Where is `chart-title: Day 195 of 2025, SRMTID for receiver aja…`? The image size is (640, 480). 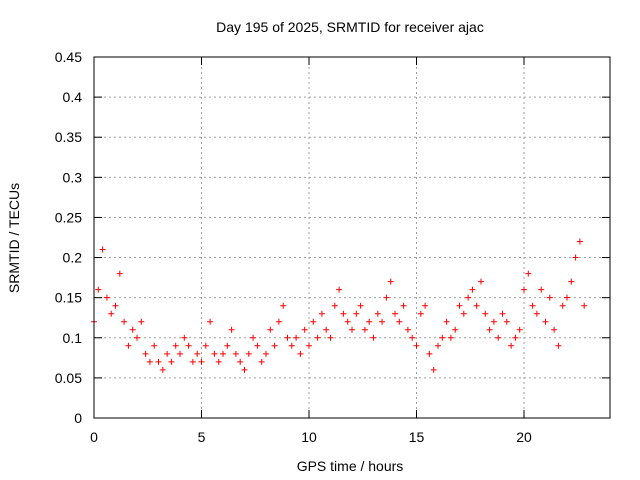 chart-title: Day 195 of 2025, SRMTID for receiver aja… is located at coordinates (350, 27).